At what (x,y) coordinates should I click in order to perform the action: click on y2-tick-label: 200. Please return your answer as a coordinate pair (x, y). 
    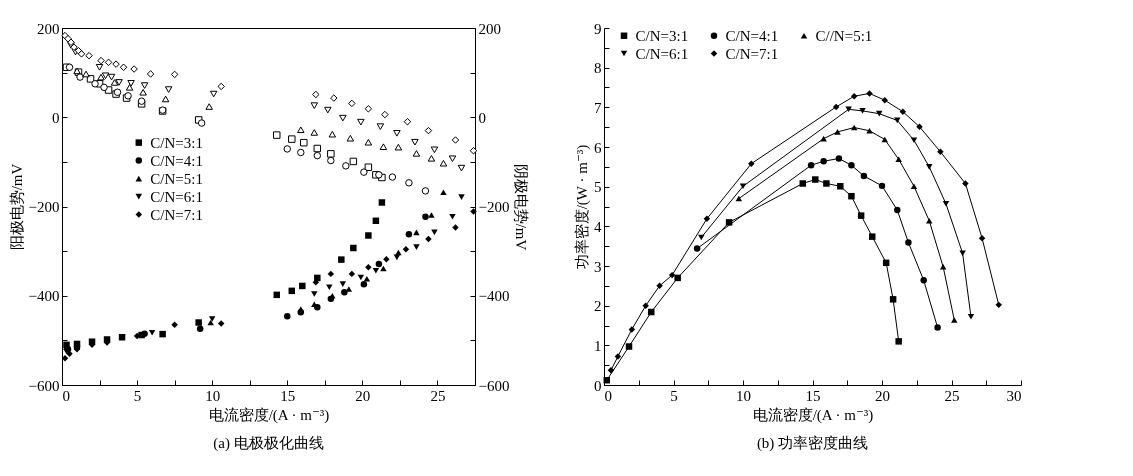
    Looking at the image, I should click on (489, 28).